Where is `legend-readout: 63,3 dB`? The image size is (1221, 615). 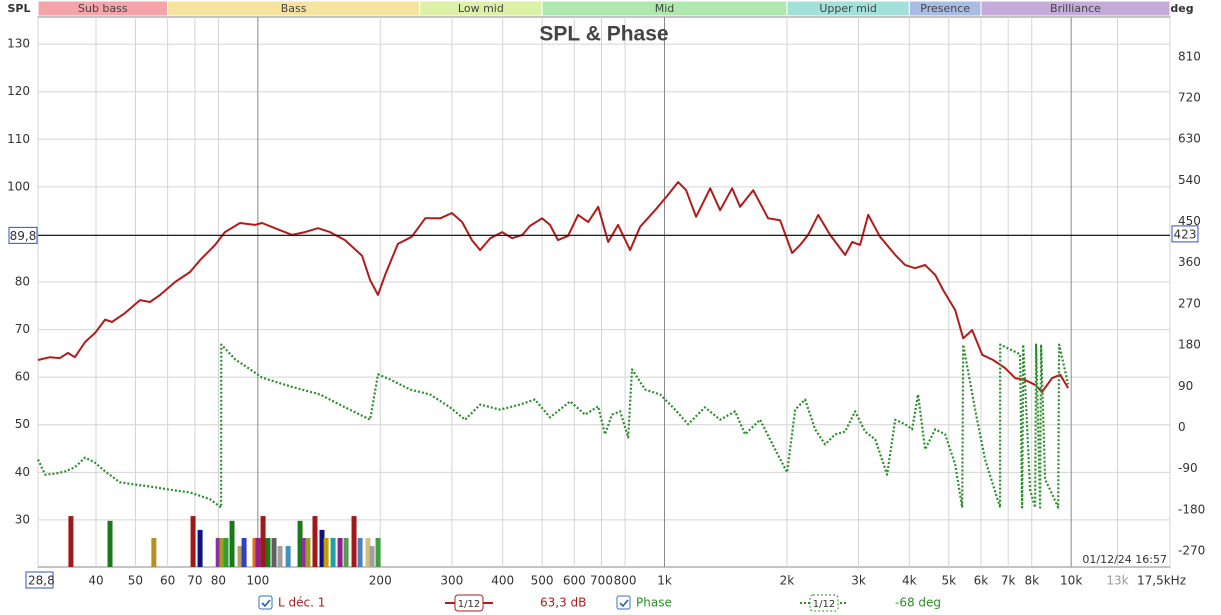 legend-readout: 63,3 dB is located at coordinates (563, 603).